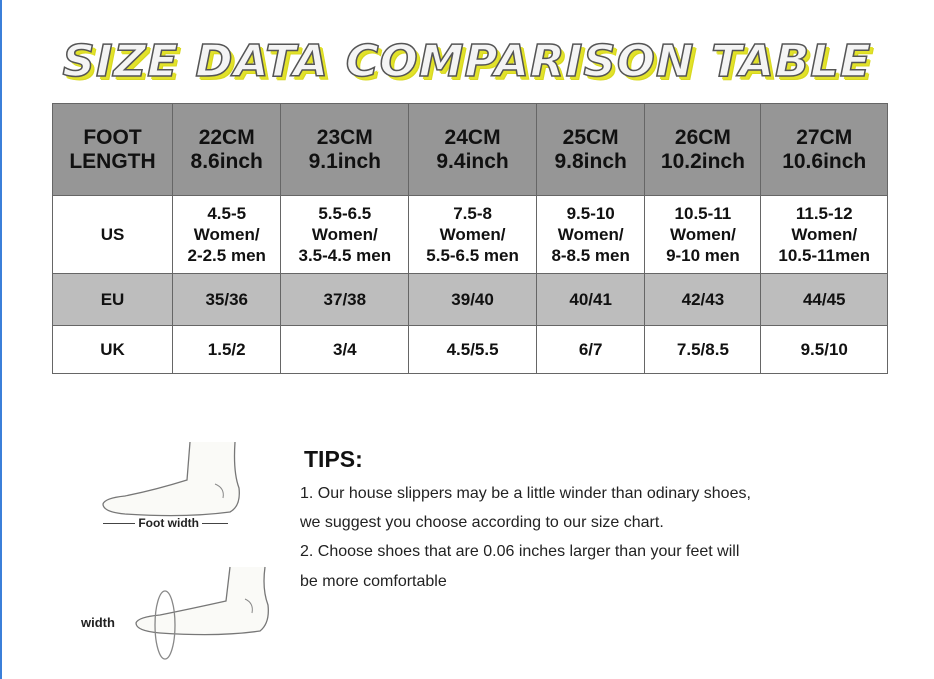 The height and width of the screenshot is (679, 934). I want to click on table-cell: 24CM 9.4inch, so click(472, 149).